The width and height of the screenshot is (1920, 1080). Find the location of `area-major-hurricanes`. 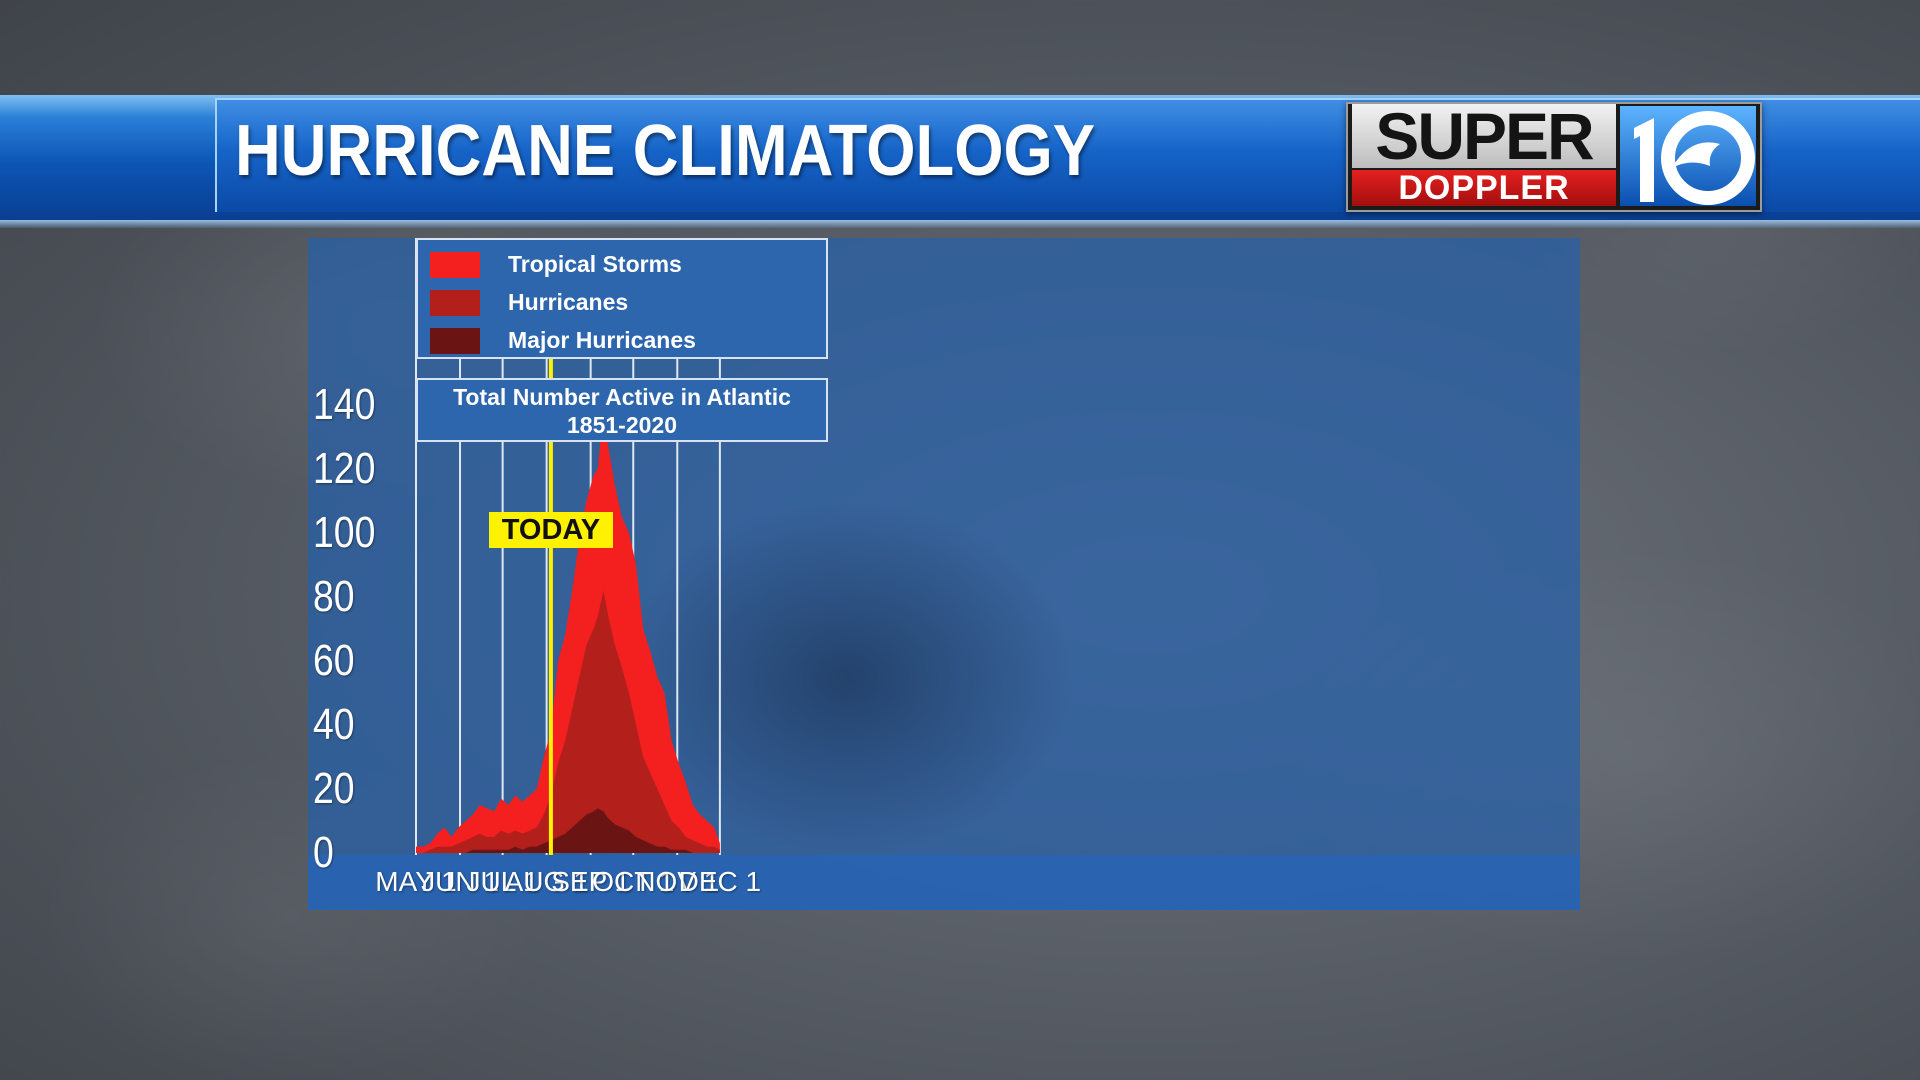

area-major-hurricanes is located at coordinates (568, 830).